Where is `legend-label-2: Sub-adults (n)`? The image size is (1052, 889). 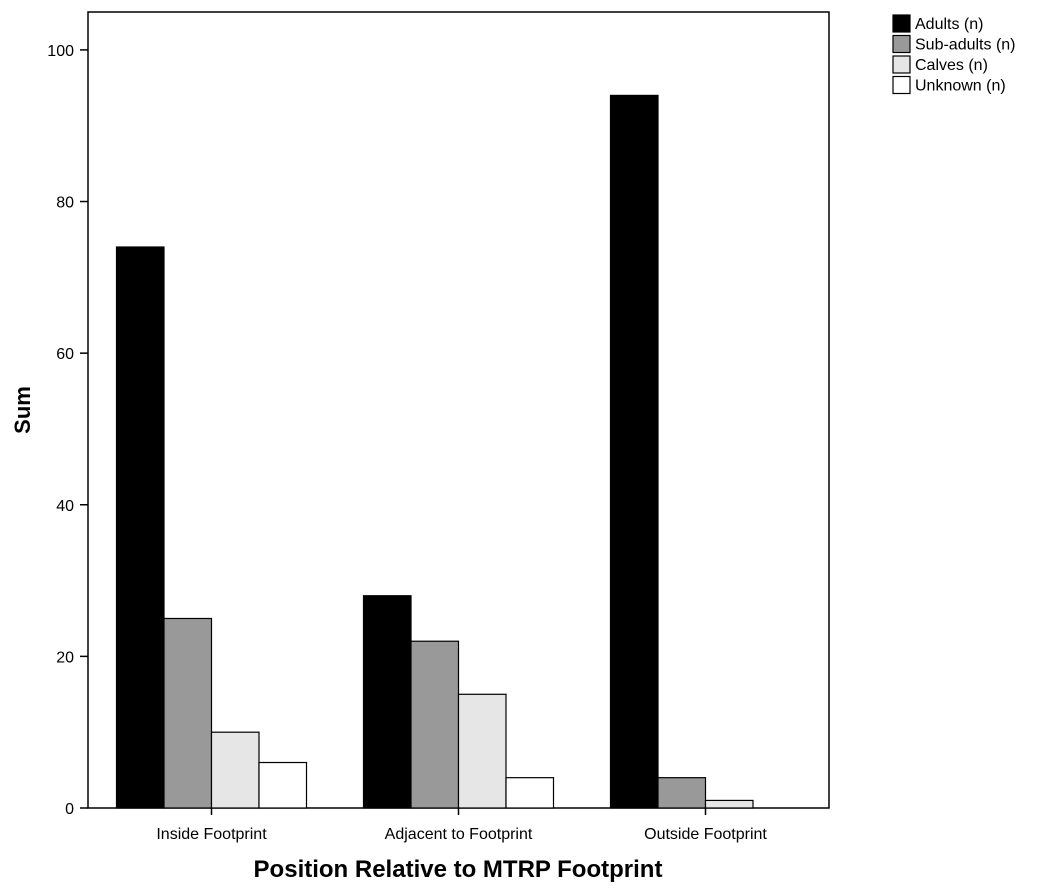 legend-label-2: Sub-adults (n) is located at coordinates (965, 45).